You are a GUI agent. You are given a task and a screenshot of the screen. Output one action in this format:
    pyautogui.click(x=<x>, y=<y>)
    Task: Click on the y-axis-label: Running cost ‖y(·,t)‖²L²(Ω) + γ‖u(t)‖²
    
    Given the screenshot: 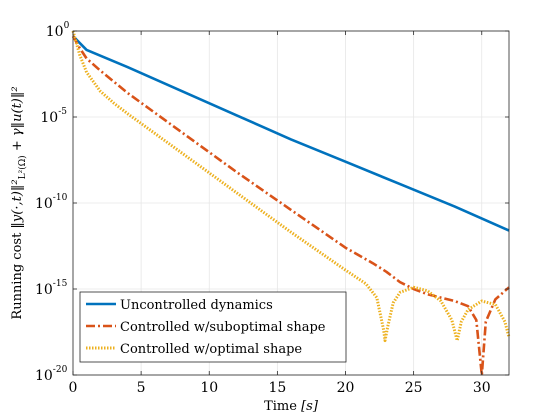 What is the action you would take?
    pyautogui.click(x=19, y=202)
    